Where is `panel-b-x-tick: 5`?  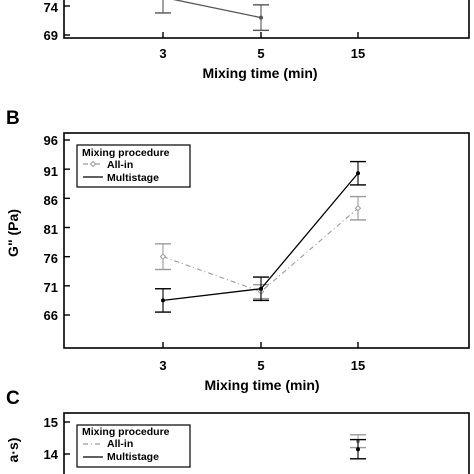 panel-b-x-tick: 5 is located at coordinates (260, 365).